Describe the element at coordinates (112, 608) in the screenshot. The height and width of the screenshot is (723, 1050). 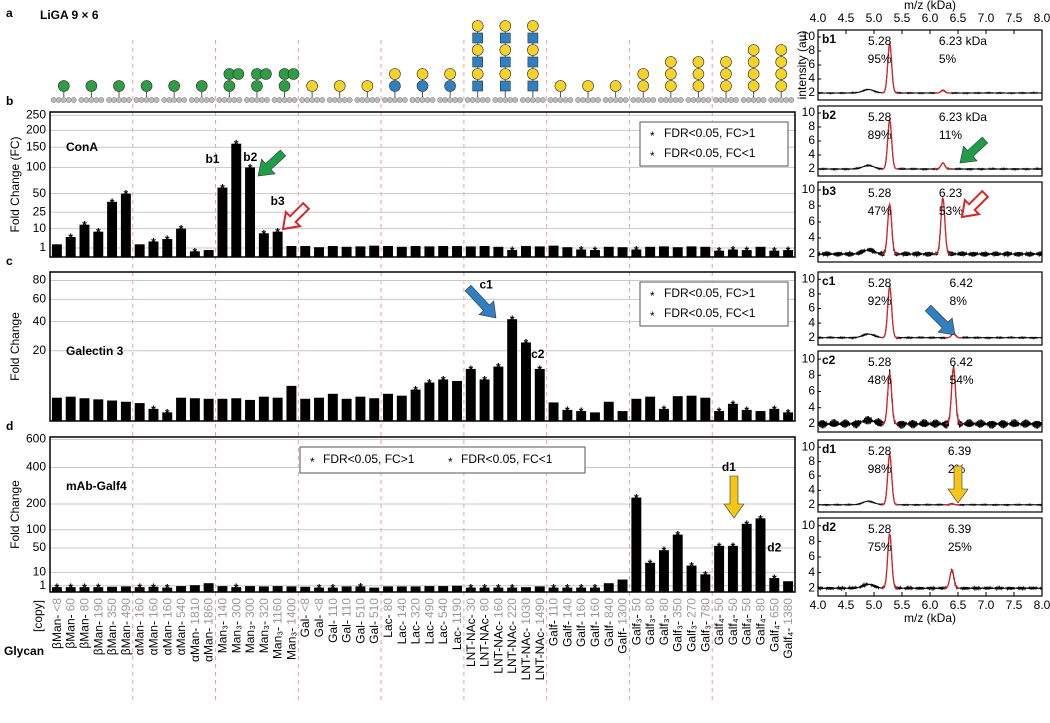
I see `copy-number: 350` at that location.